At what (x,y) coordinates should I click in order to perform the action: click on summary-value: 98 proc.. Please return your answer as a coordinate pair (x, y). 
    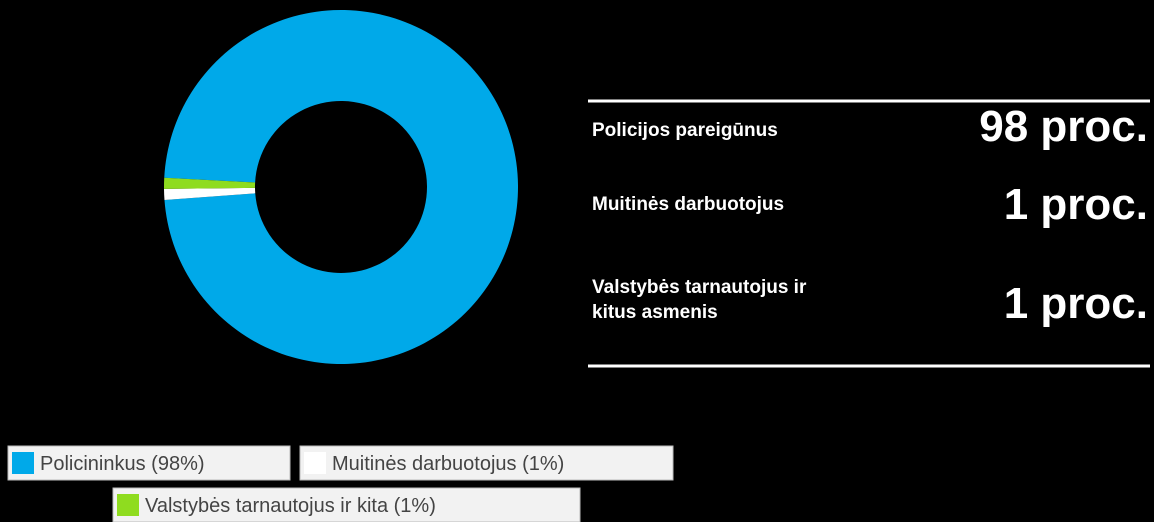
    Looking at the image, I should click on (1063, 126).